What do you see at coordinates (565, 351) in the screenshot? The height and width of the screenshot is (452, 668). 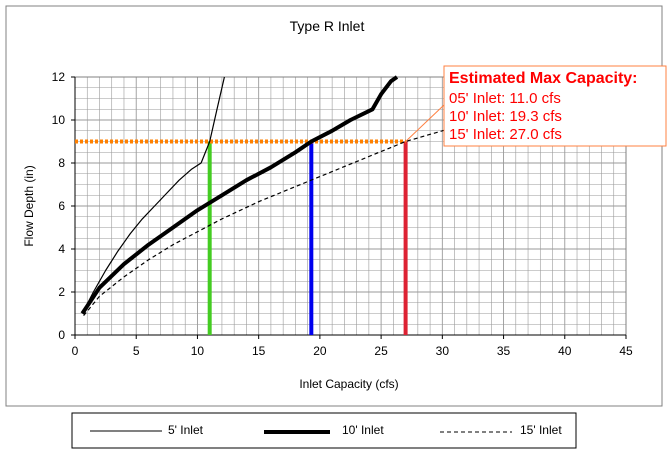 I see `x-tick-label: 40` at bounding box center [565, 351].